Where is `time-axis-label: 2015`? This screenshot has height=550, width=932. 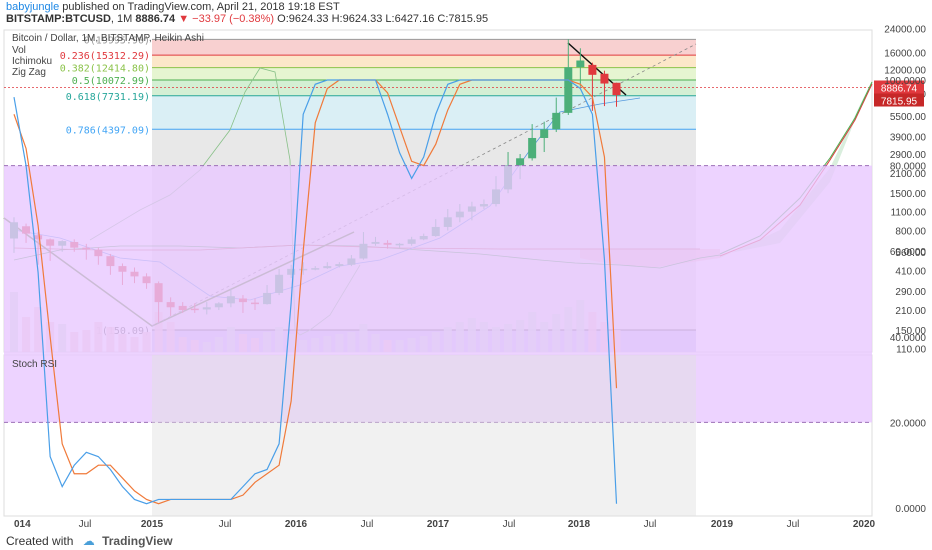
time-axis-label: 2015 is located at coordinates (152, 524).